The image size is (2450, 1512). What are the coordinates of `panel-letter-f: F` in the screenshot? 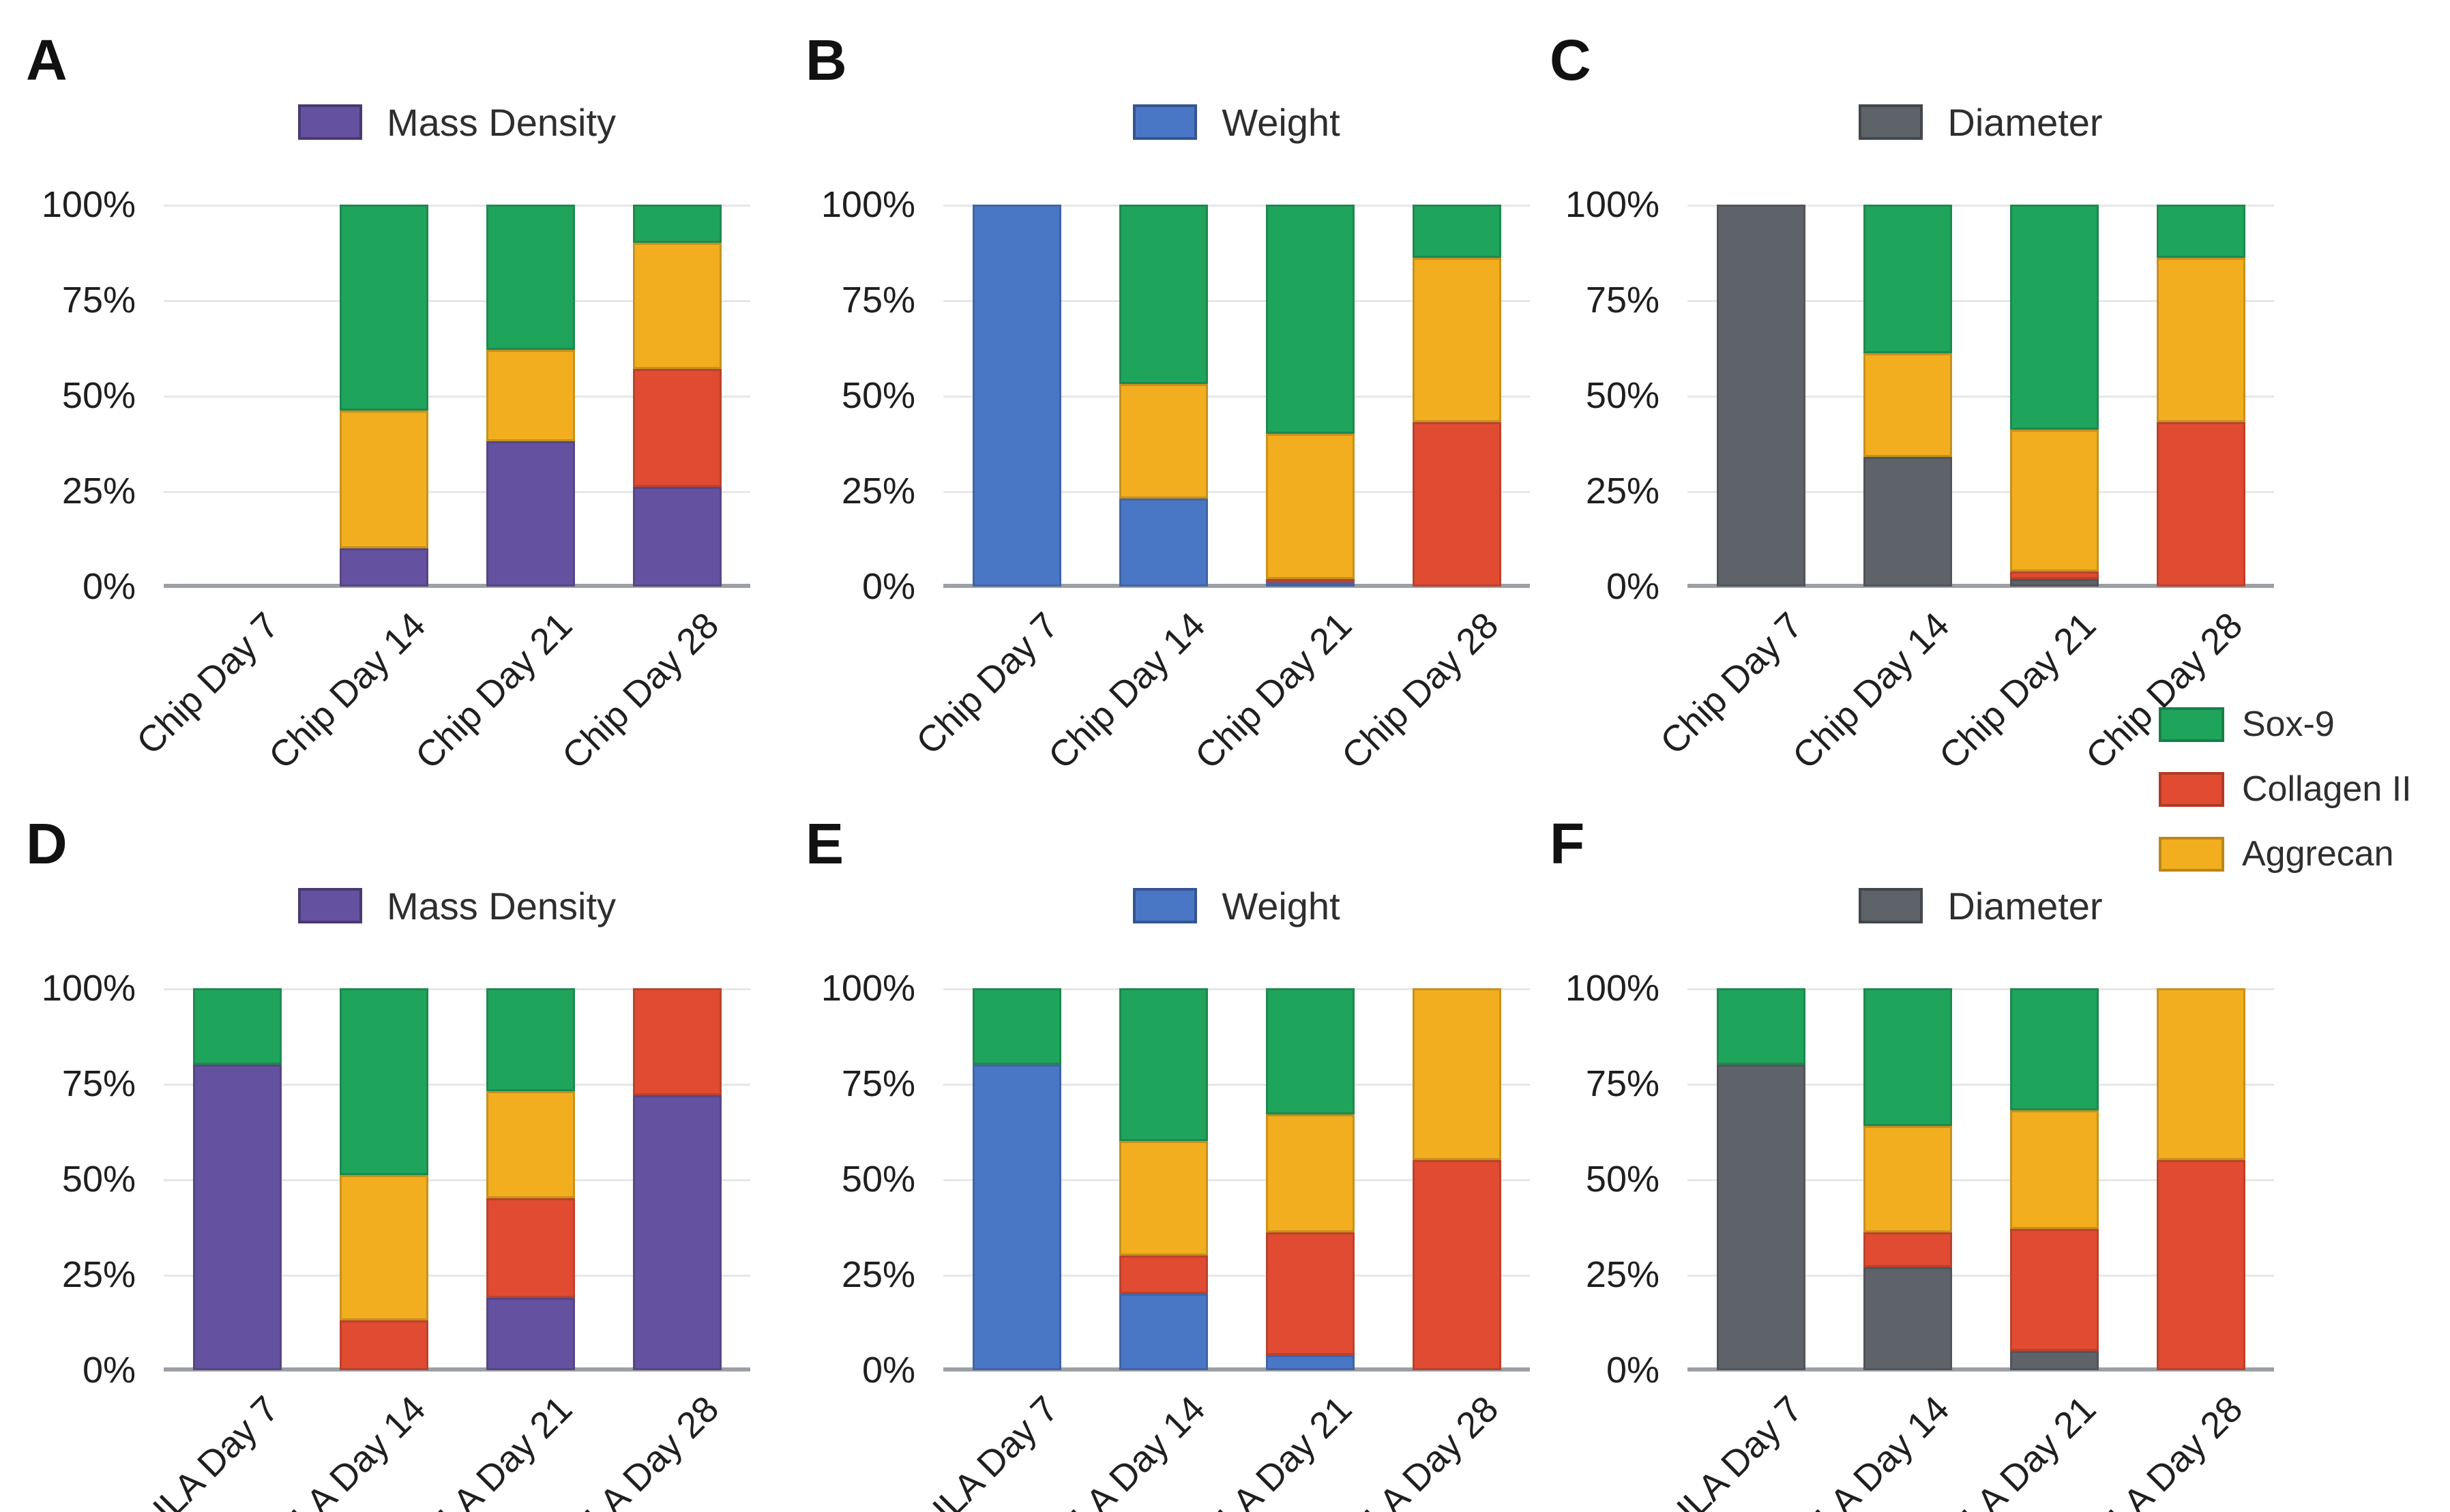 It's located at (1568, 844).